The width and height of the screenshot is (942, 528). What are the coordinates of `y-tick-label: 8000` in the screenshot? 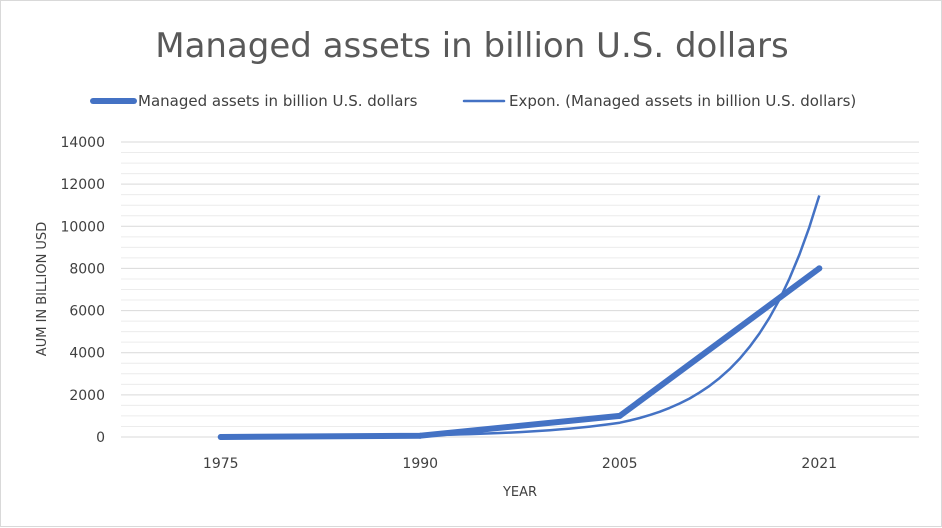 It's located at (87, 269).